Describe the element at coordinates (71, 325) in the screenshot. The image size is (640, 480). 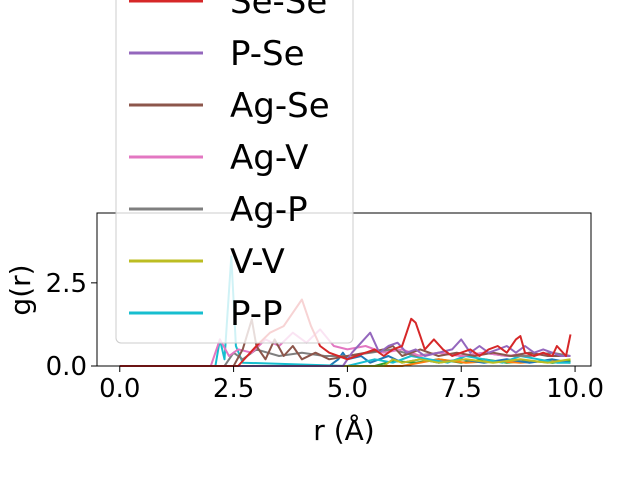
I see `y-ticks: 0.0 2.5` at that location.